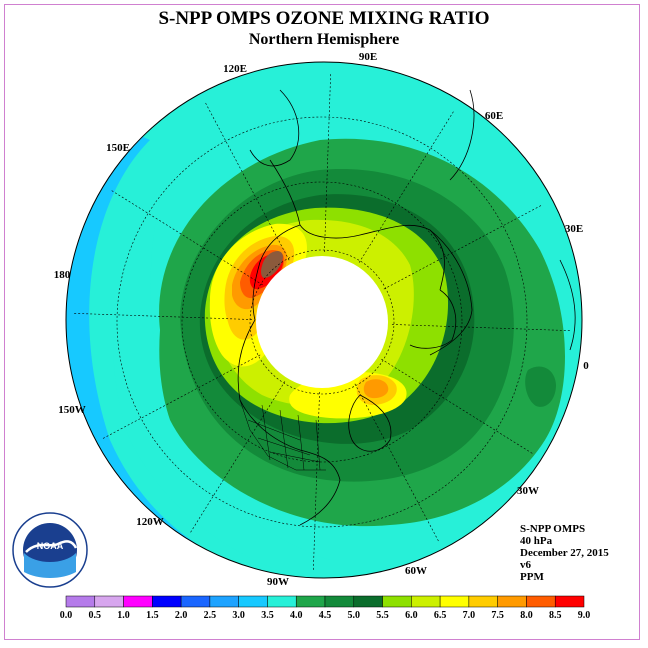 Image resolution: width=648 pixels, height=648 pixels. What do you see at coordinates (497, 615) in the screenshot?
I see `colorbar-tick-label: 7.5` at bounding box center [497, 615].